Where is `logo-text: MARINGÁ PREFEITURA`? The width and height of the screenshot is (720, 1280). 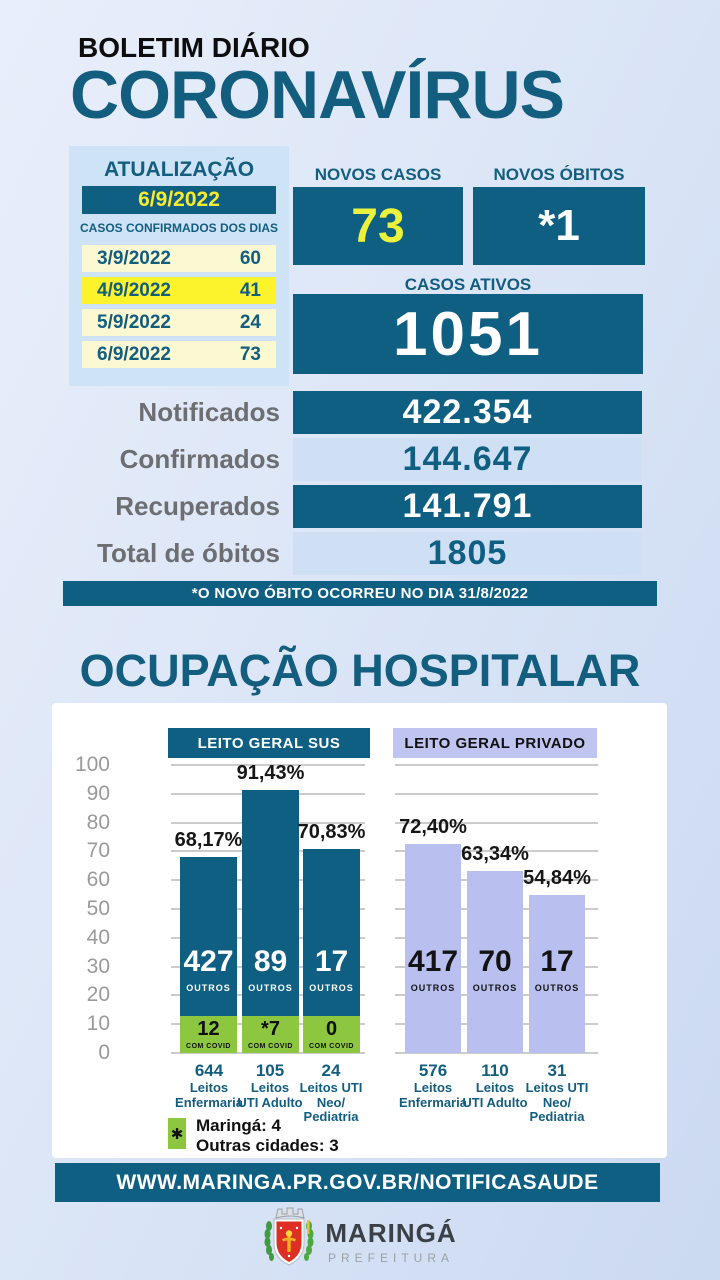 logo-text: MARINGÁ PREFEITURA is located at coordinates (390, 1241).